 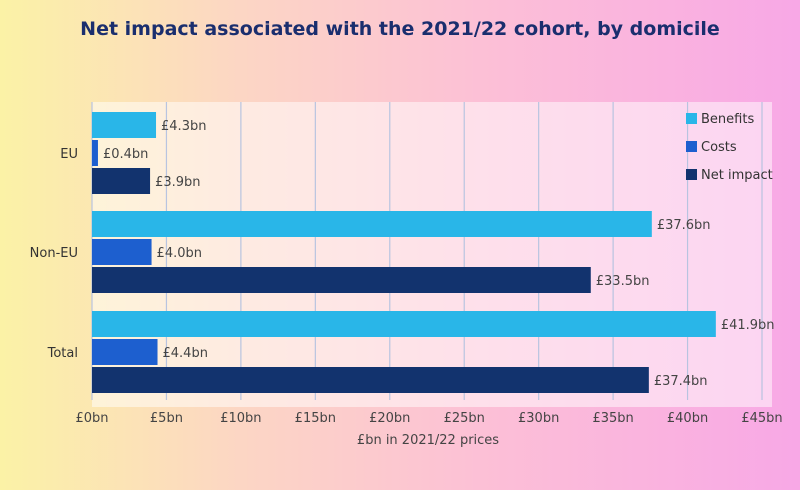 I want to click on legend-label: Net impact, so click(x=737, y=175).